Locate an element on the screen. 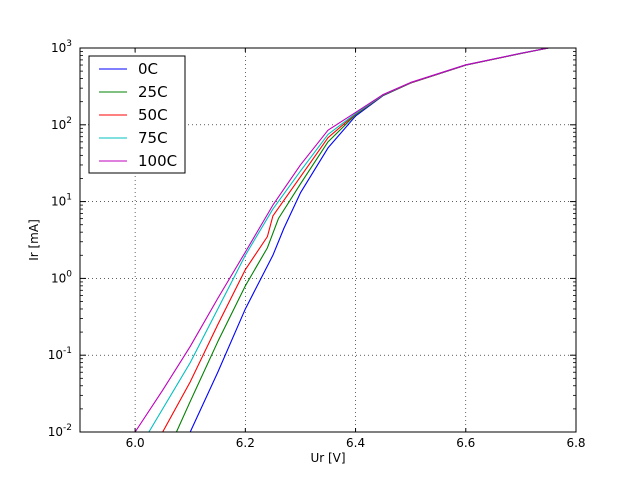 This screenshot has width=640, height=480. x-tick-label: 6.4 is located at coordinates (355, 443).